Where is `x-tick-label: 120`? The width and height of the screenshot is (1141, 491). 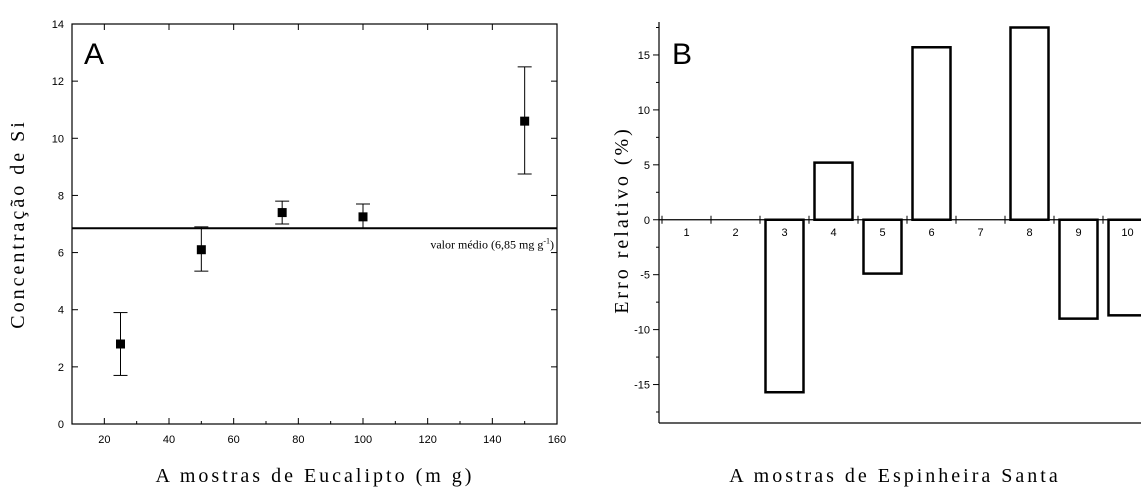 x-tick-label: 120 is located at coordinates (427, 440).